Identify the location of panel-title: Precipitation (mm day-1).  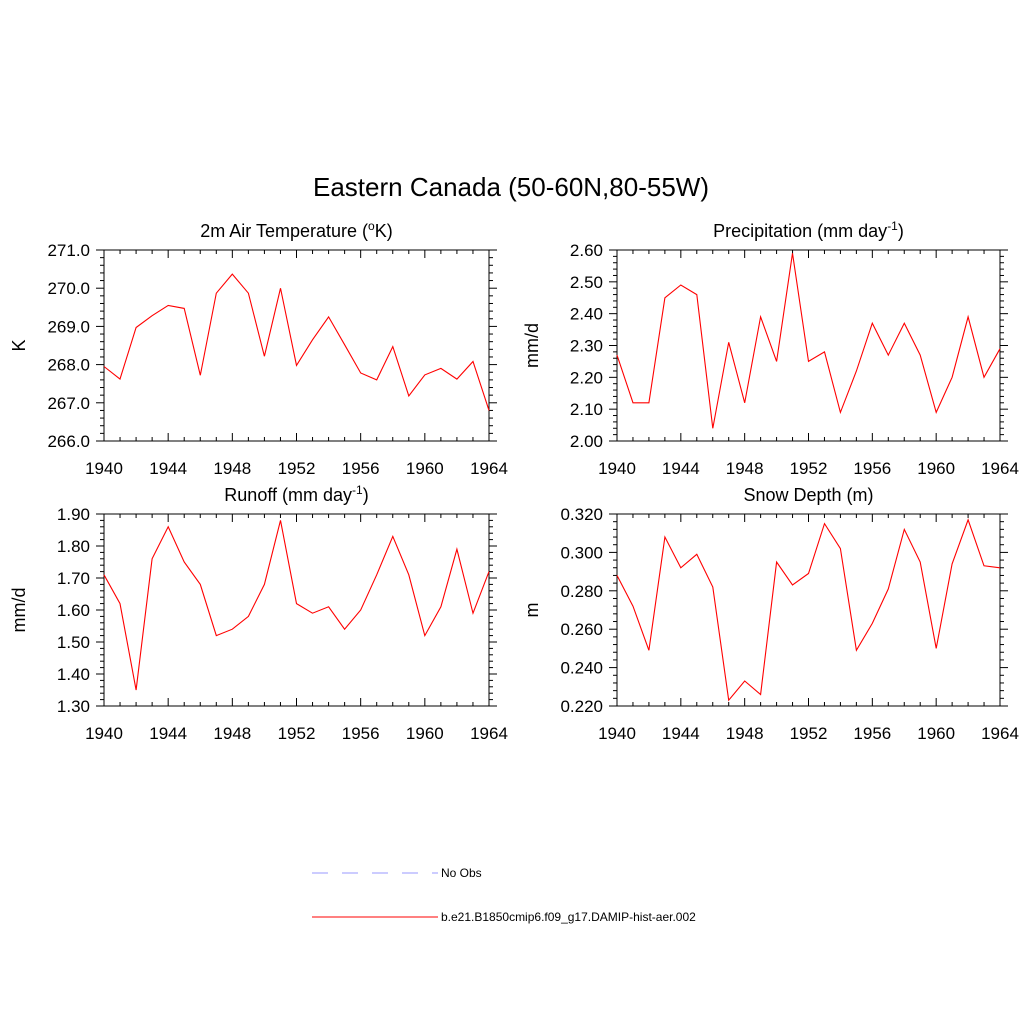
(808, 230).